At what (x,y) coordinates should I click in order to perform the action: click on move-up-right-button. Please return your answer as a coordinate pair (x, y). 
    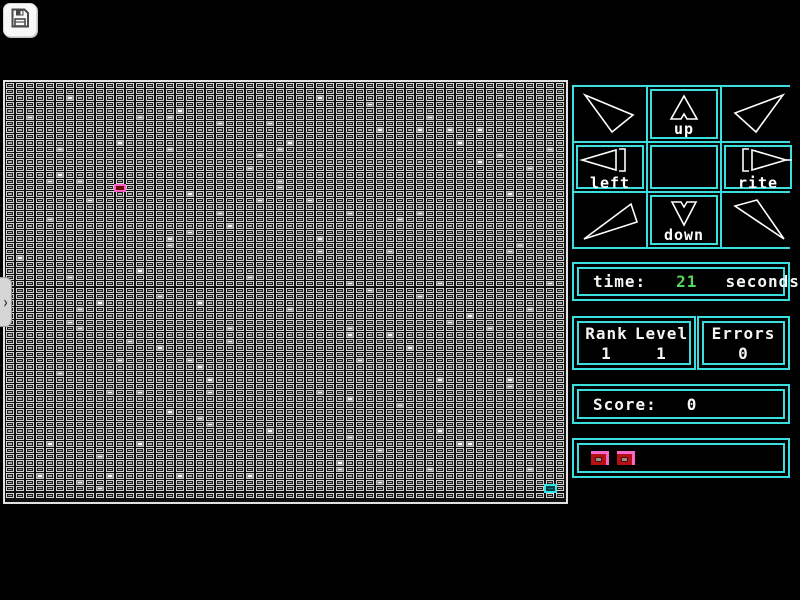
    Looking at the image, I should click on (758, 114).